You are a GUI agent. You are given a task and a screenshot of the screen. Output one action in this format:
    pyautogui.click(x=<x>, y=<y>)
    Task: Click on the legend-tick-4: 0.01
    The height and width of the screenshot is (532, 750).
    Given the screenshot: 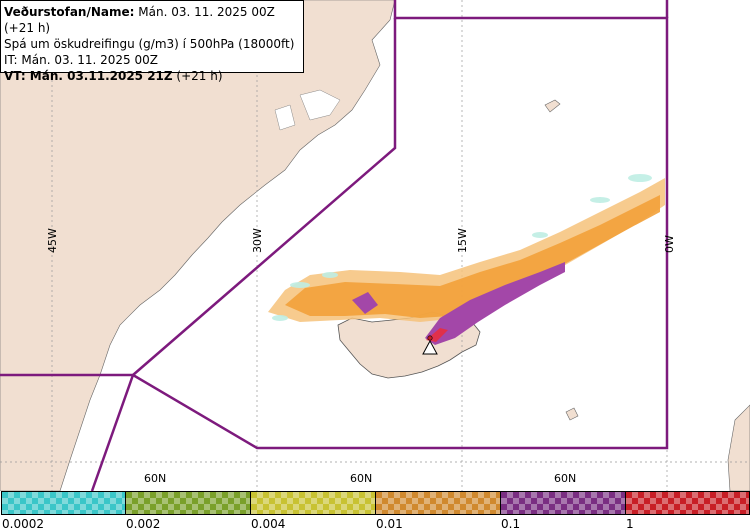 What is the action you would take?
    pyautogui.click(x=389, y=524)
    